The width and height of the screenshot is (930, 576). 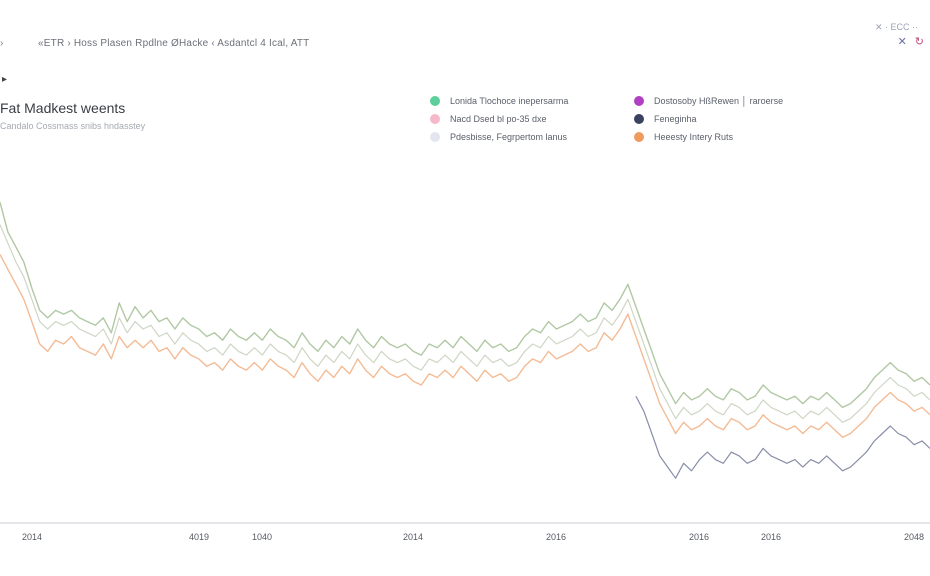 I want to click on x-tick-label: 2048, so click(x=914, y=537).